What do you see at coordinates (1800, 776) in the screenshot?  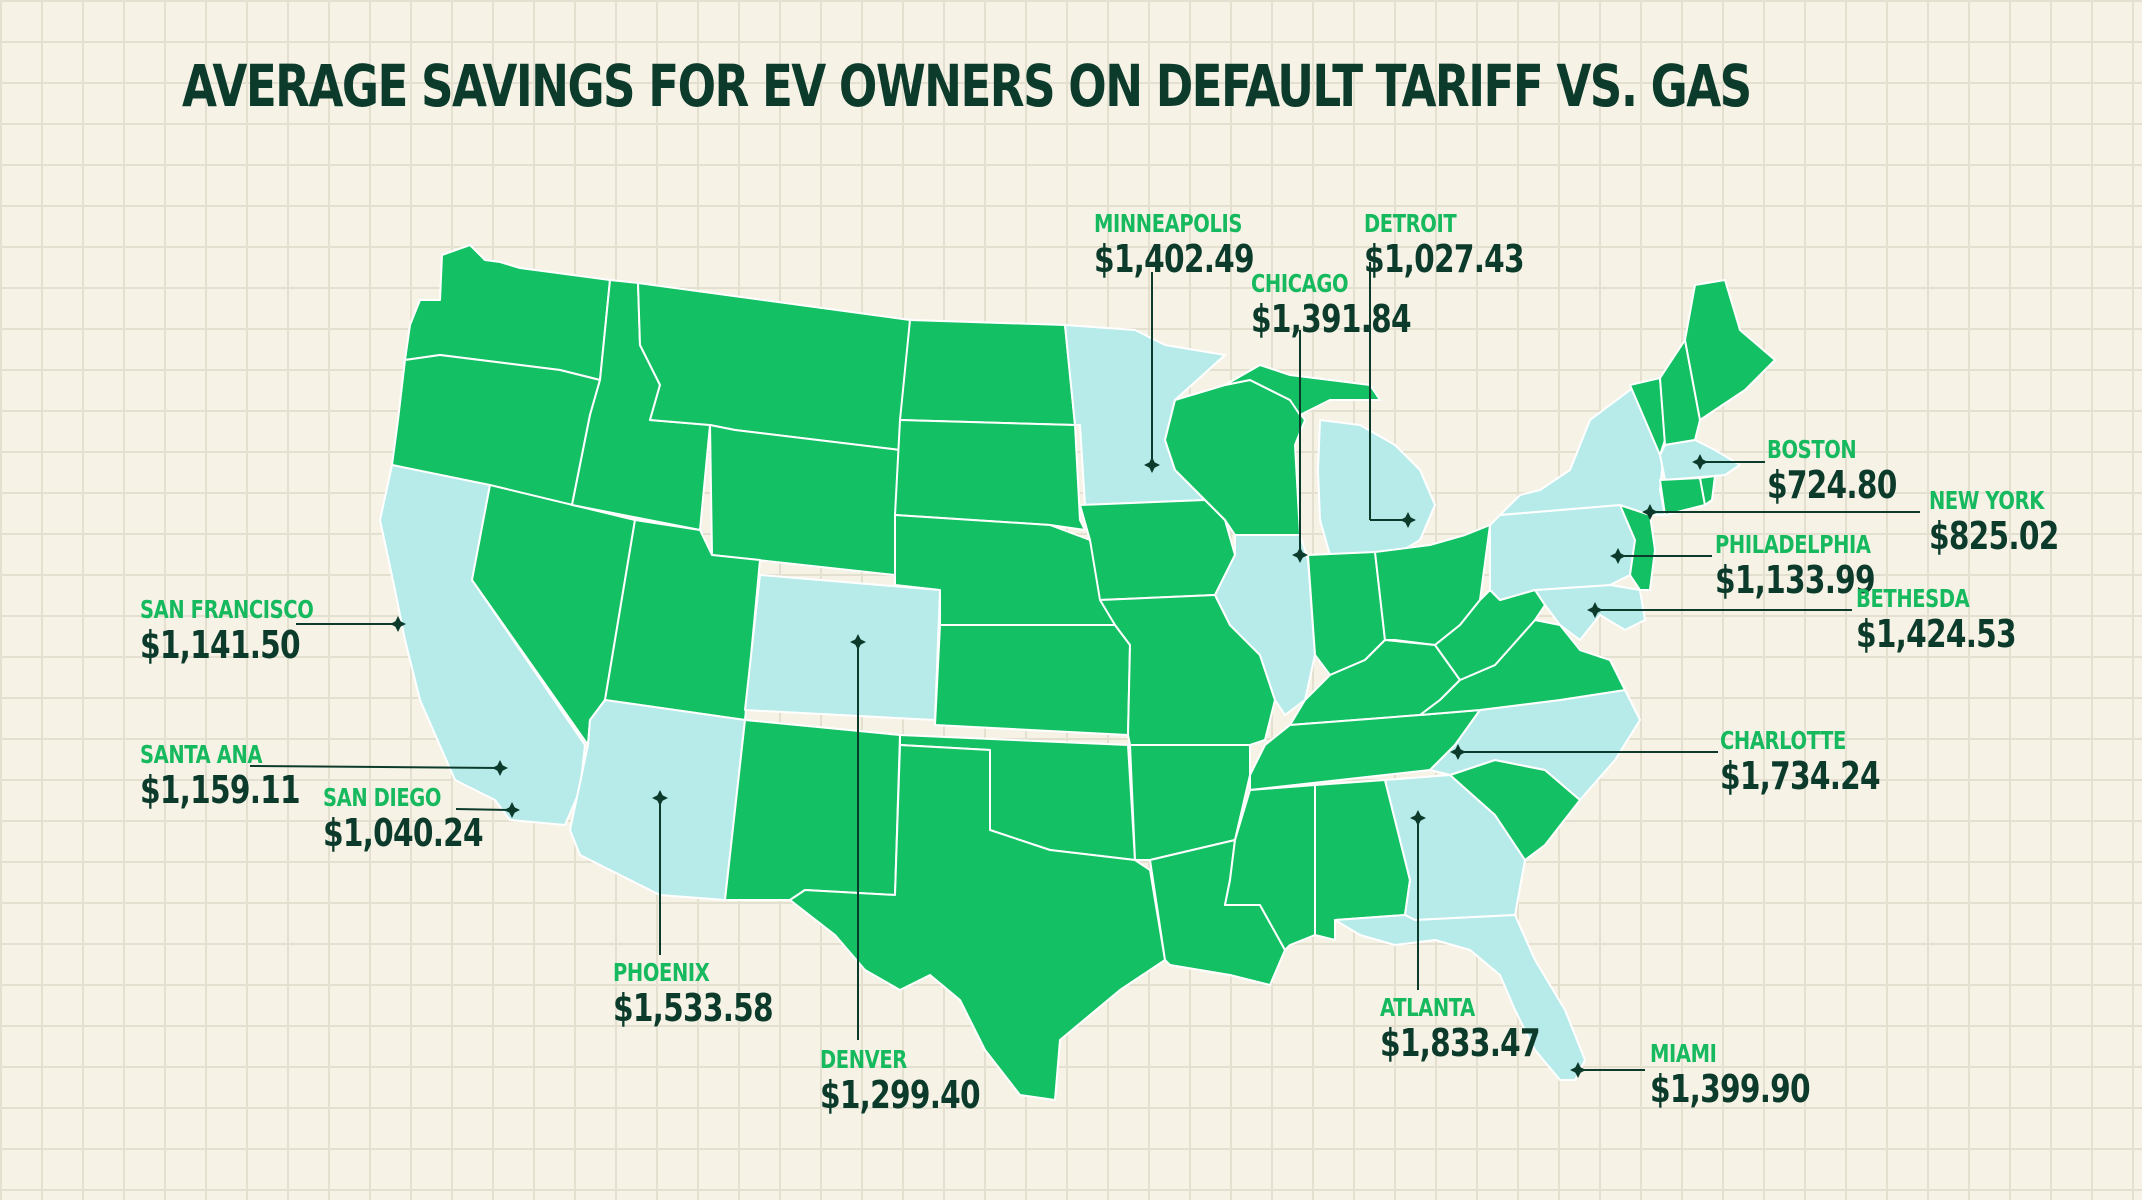 I see `city-amount: $1,734.24` at bounding box center [1800, 776].